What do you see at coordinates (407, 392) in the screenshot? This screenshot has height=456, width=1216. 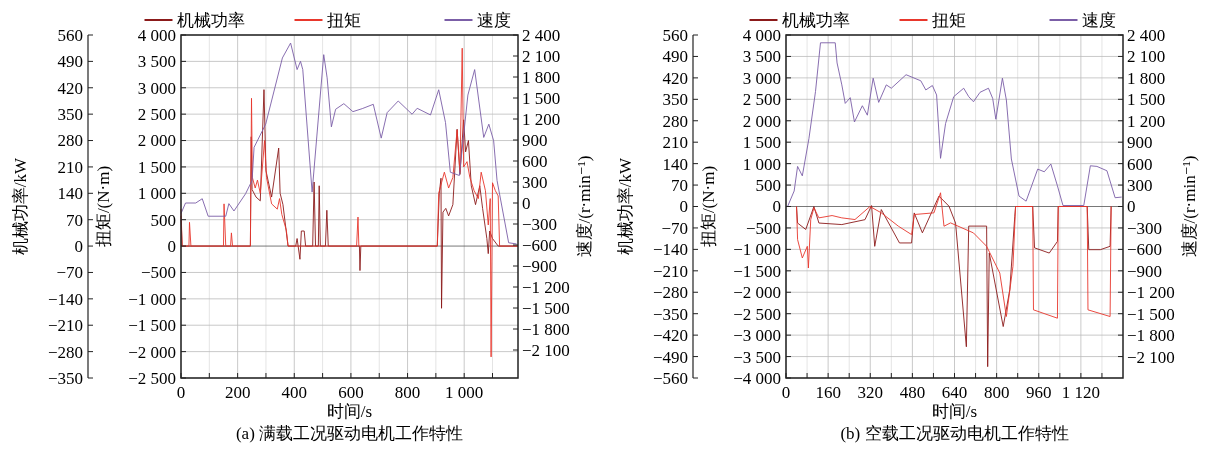 I see `x-tick-label: 800` at bounding box center [407, 392].